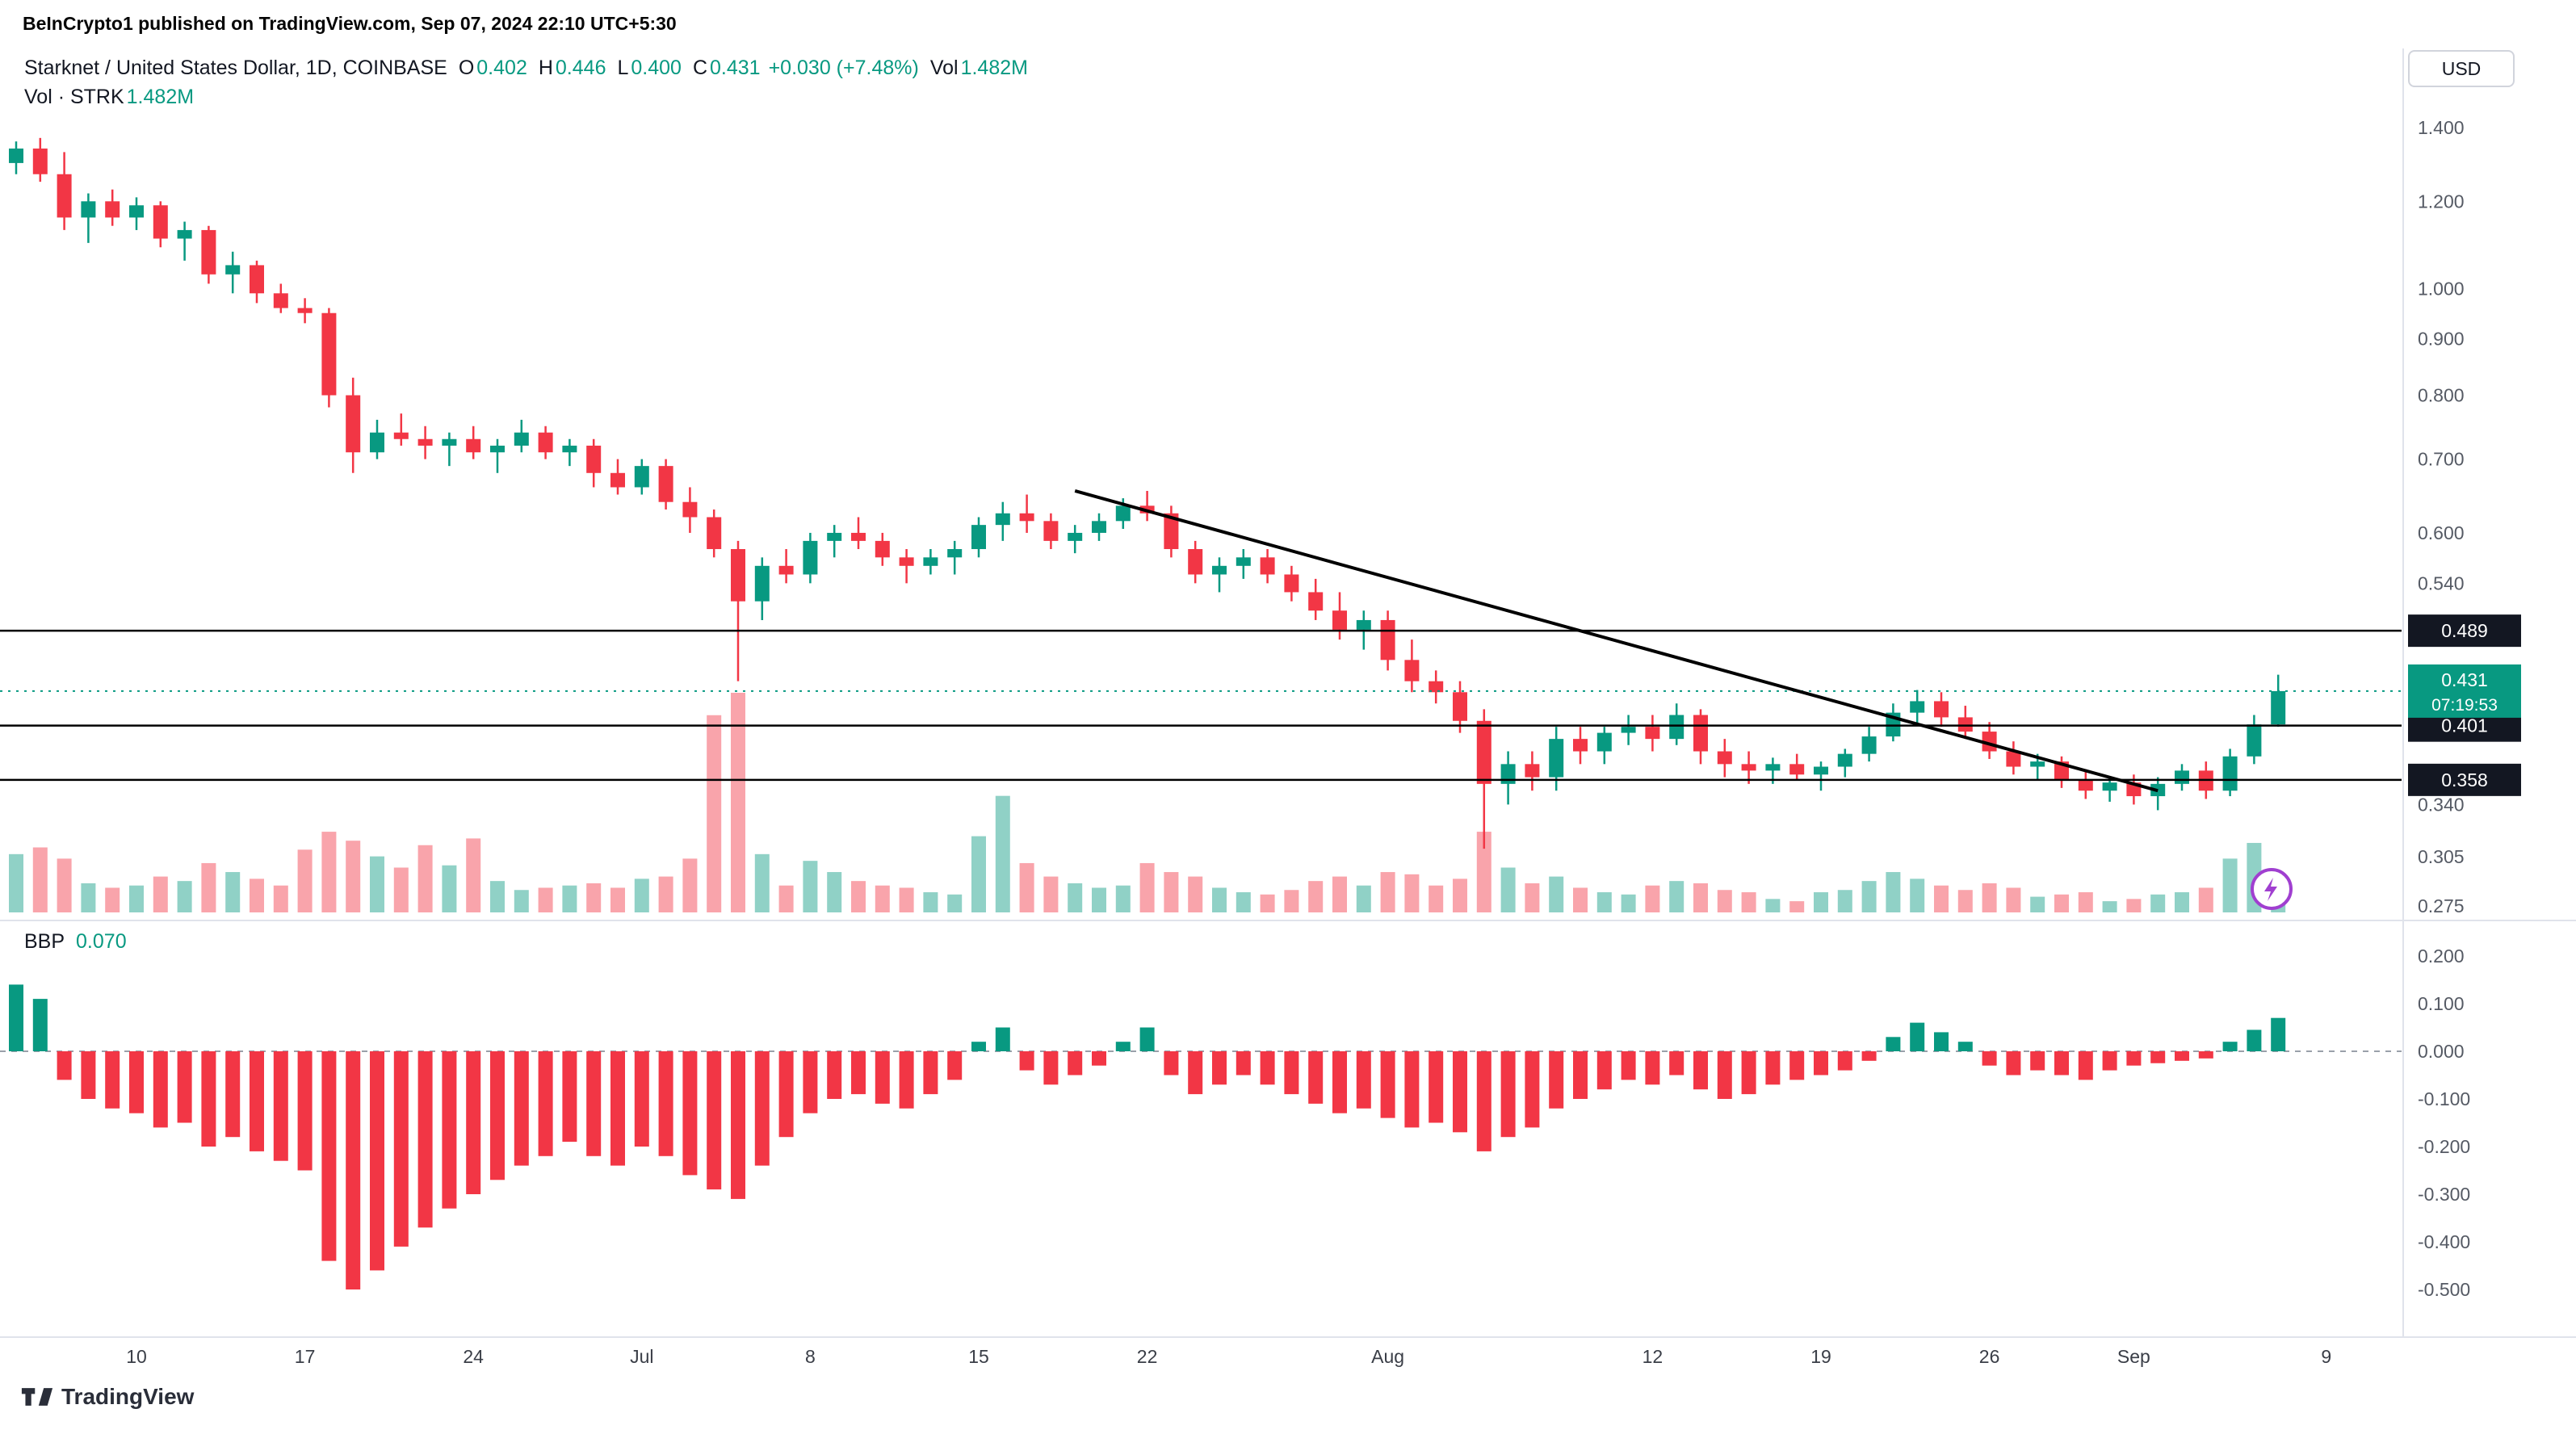  What do you see at coordinates (2441, 582) in the screenshot?
I see `price-tick-label: 0.540` at bounding box center [2441, 582].